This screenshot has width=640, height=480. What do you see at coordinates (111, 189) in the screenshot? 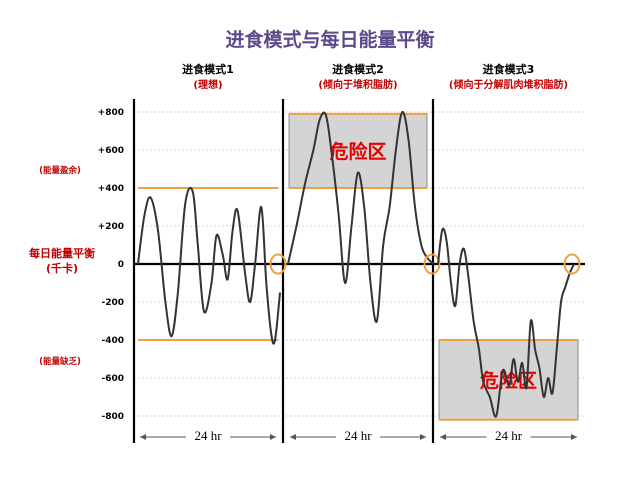
I see `y-tick-label: +400` at bounding box center [111, 189].